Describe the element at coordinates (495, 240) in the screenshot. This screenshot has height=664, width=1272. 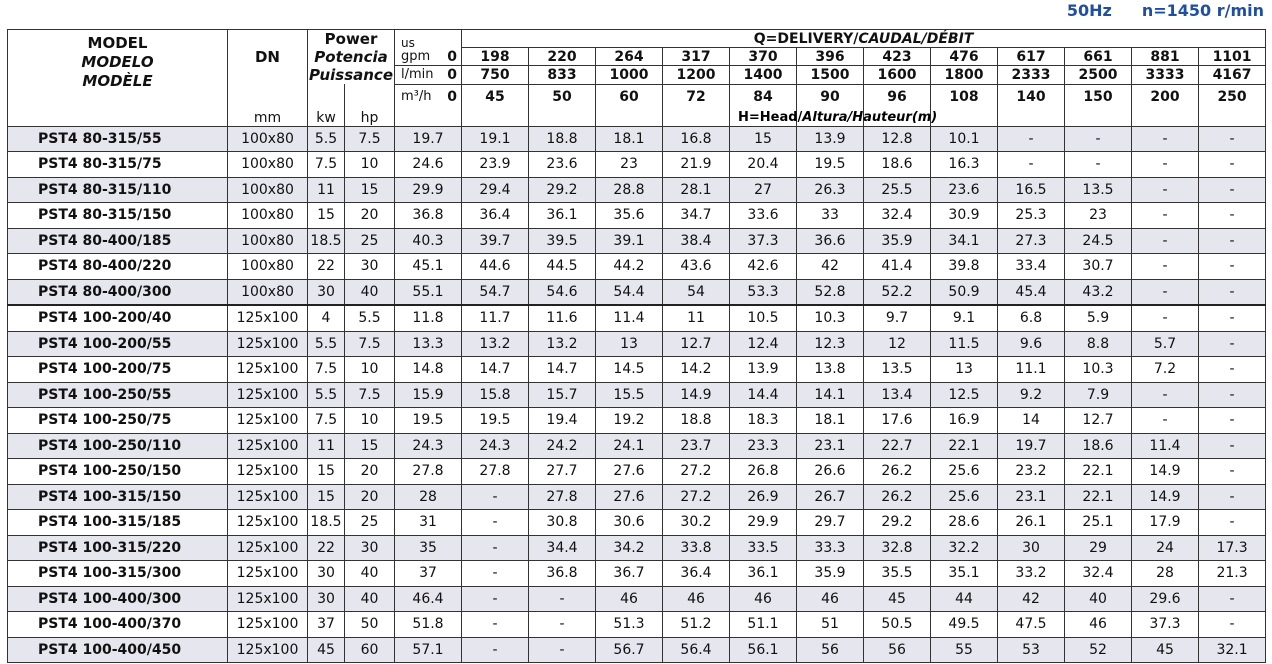
I see `cell: 39.7` at that location.